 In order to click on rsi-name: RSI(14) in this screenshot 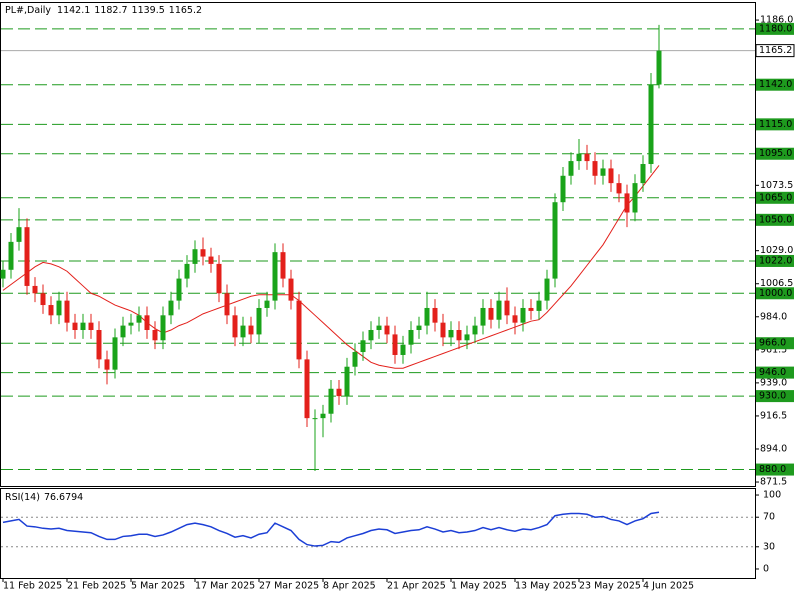, I will do `click(22, 497)`.